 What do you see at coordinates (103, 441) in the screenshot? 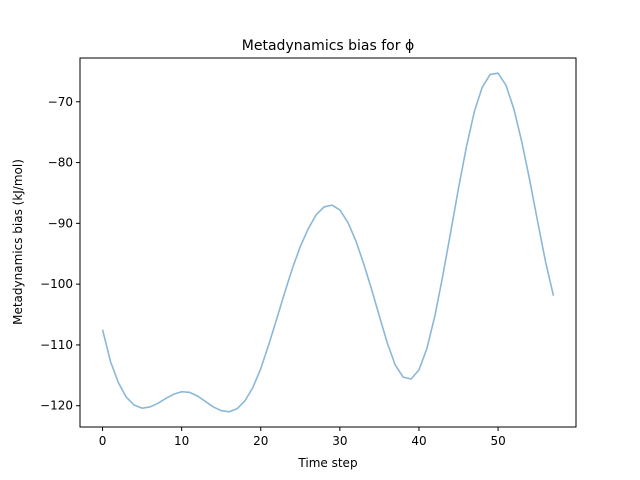
I see `x-tick-label: 0` at bounding box center [103, 441].